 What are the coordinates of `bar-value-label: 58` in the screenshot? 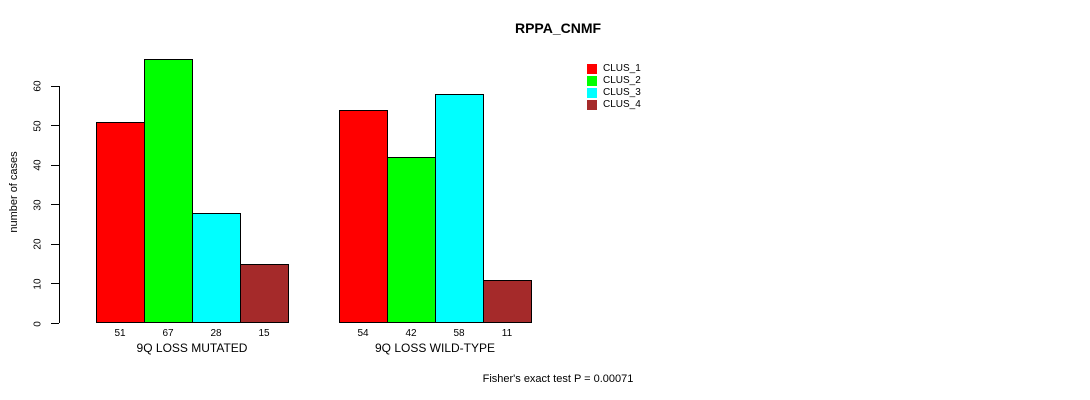 It's located at (459, 333).